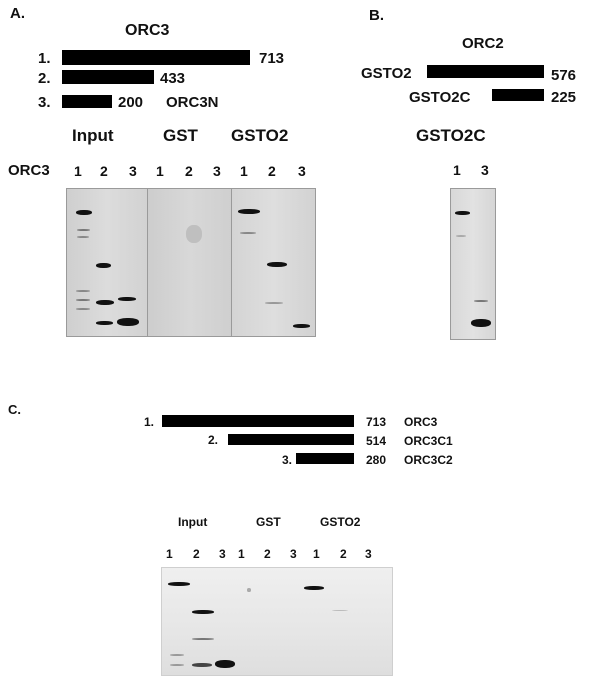 The width and height of the screenshot is (595, 677). I want to click on construct-2-length: 433, so click(173, 78).